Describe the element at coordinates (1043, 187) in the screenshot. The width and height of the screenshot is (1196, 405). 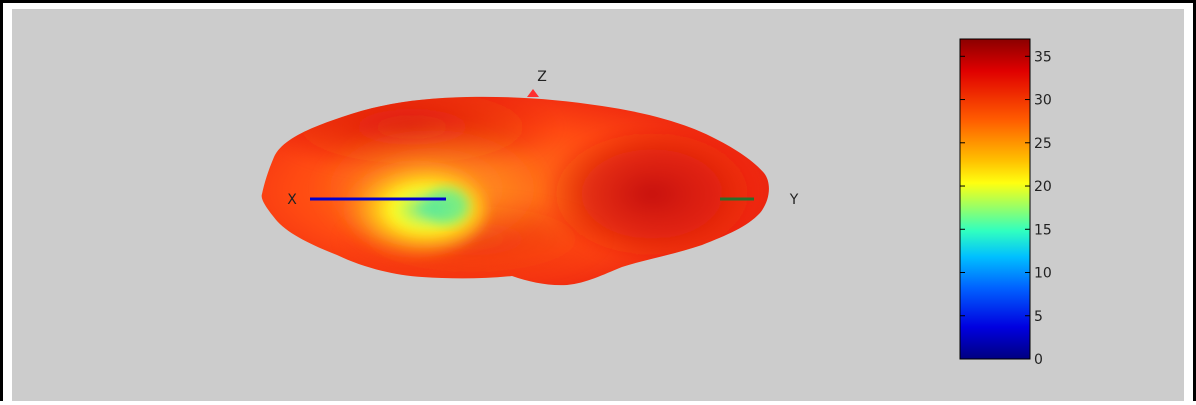
I see `colorbar-tick-label: 20` at that location.